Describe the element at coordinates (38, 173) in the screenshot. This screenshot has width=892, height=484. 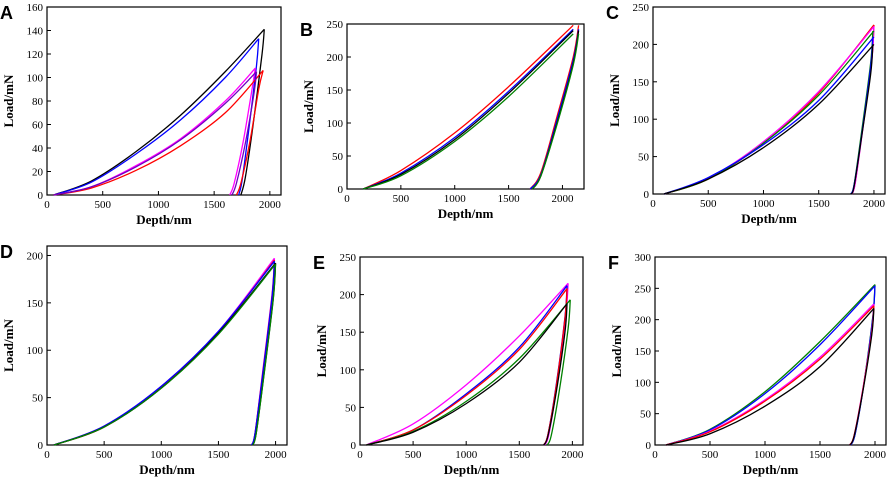
I see `y-tick-label: 20` at that location.